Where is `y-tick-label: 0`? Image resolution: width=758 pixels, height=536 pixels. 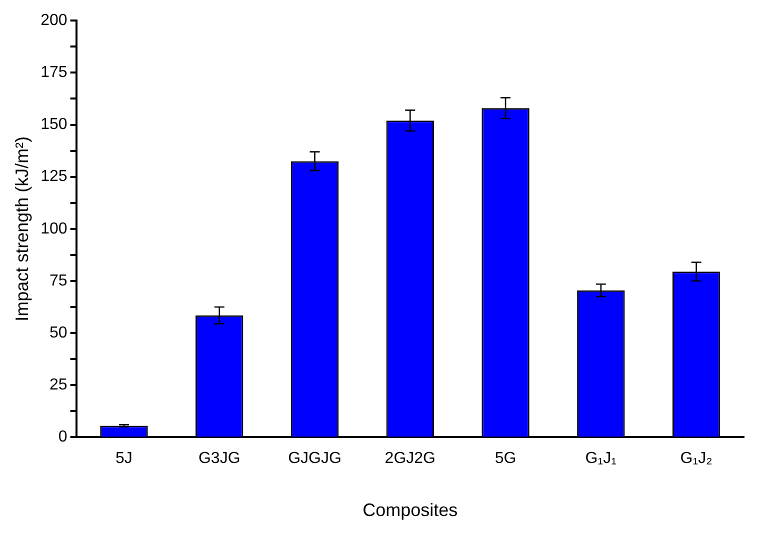 y-tick-label: 0 is located at coordinates (63, 437).